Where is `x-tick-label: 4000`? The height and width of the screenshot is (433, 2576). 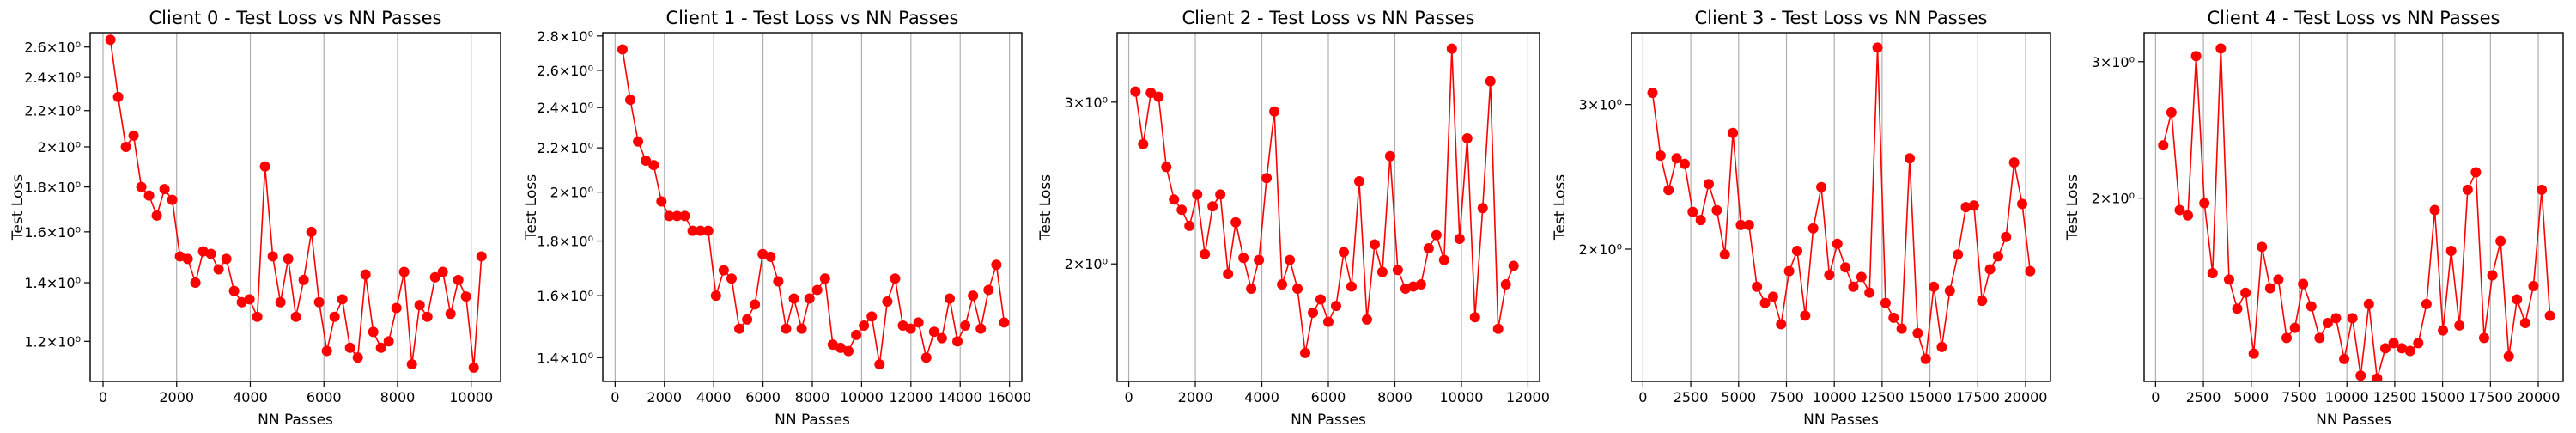
x-tick-label: 4000 is located at coordinates (251, 397).